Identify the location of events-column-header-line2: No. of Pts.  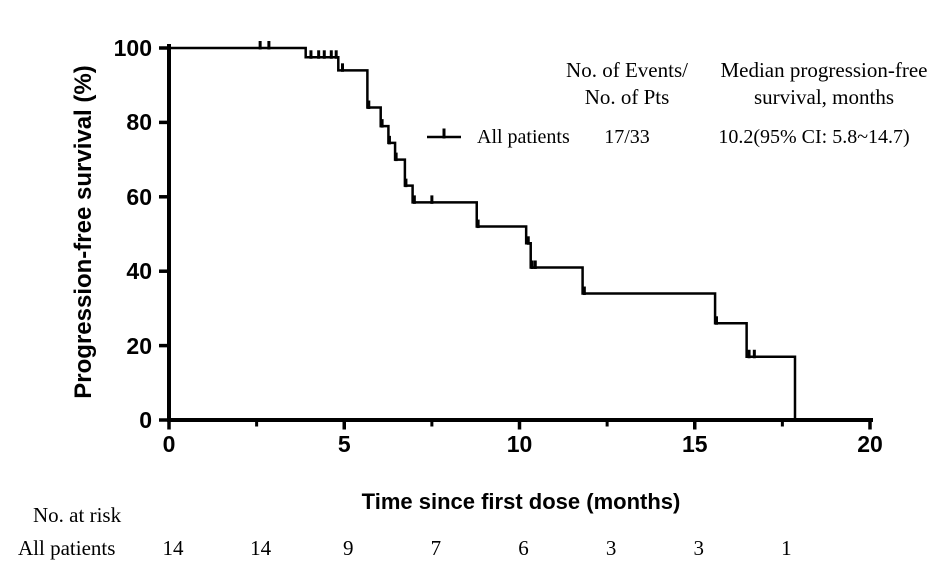
(627, 97).